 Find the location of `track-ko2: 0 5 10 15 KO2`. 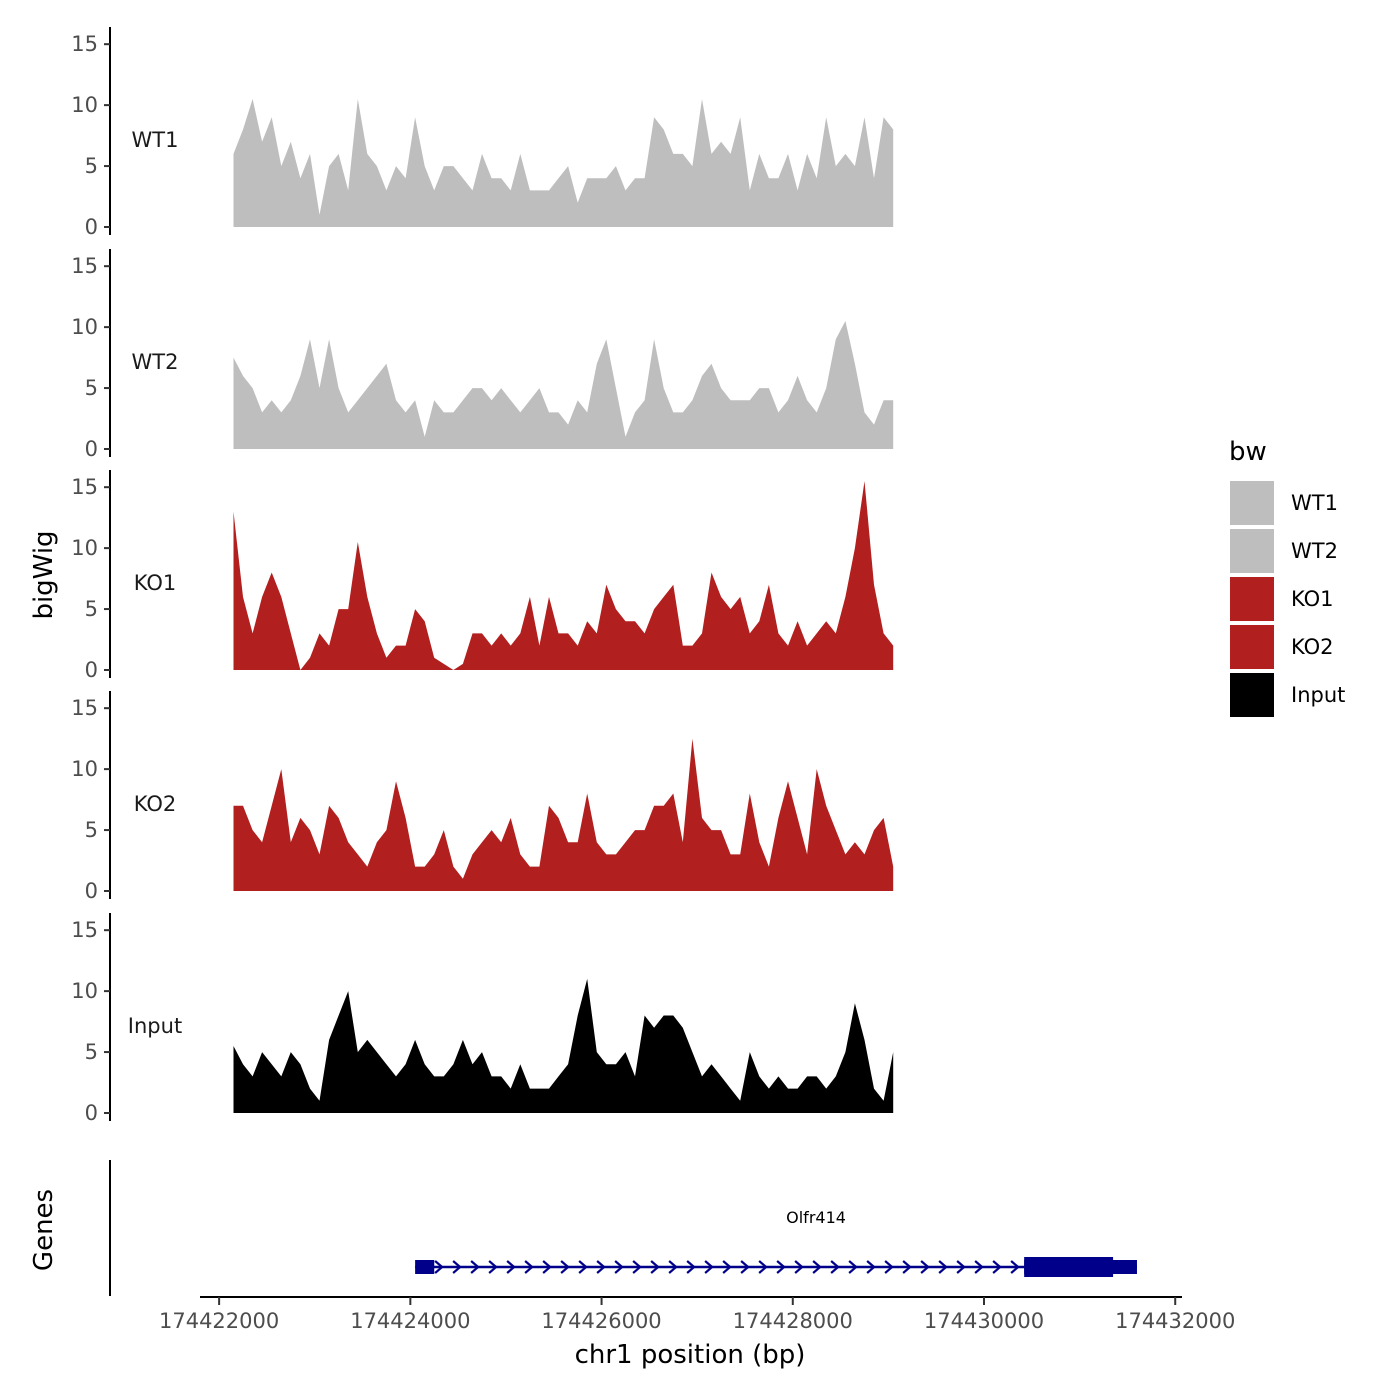

track-ko2: 0 5 10 15 KO2 is located at coordinates (482, 797).